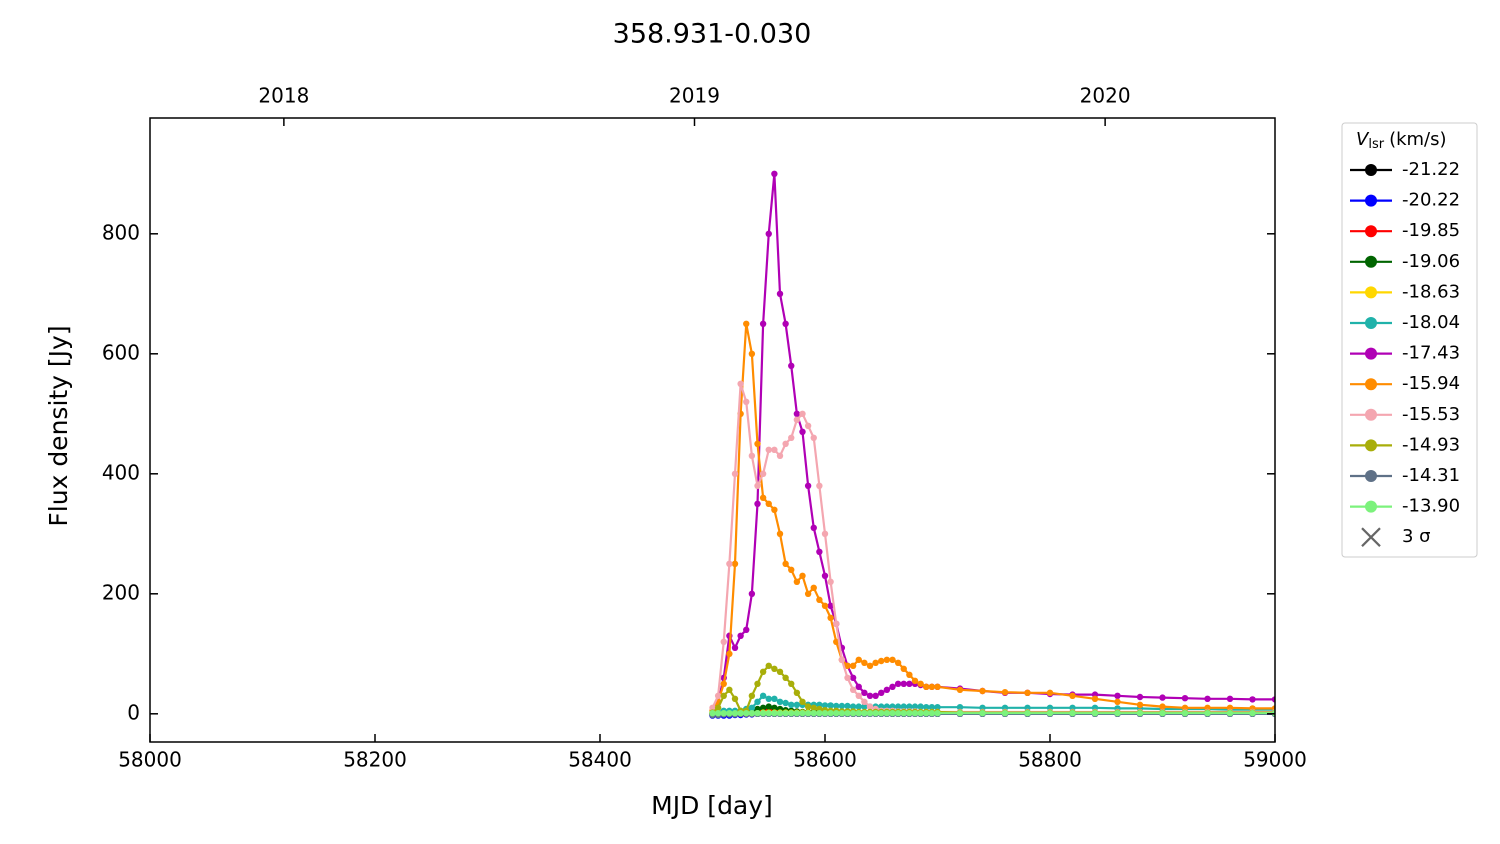  I want to click on legend, so click(1409, 340).